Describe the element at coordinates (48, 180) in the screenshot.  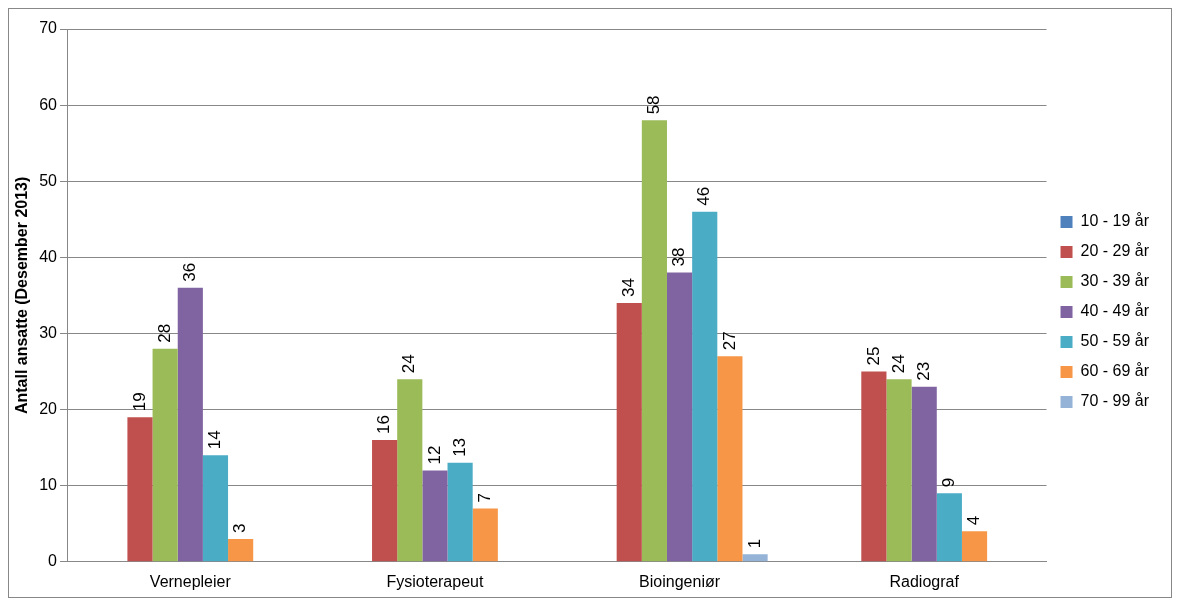
I see `y-tick-label: 50` at that location.